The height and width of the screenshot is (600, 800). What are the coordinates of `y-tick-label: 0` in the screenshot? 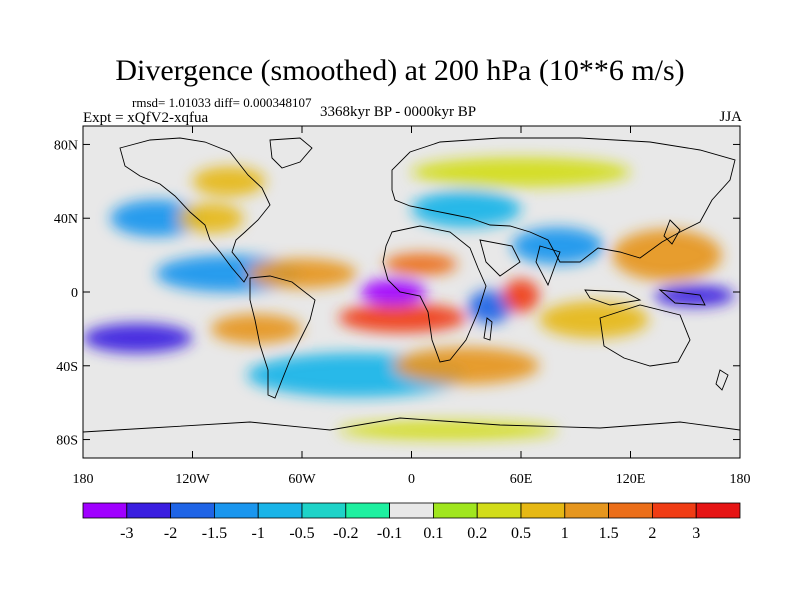 It's located at (74, 293).